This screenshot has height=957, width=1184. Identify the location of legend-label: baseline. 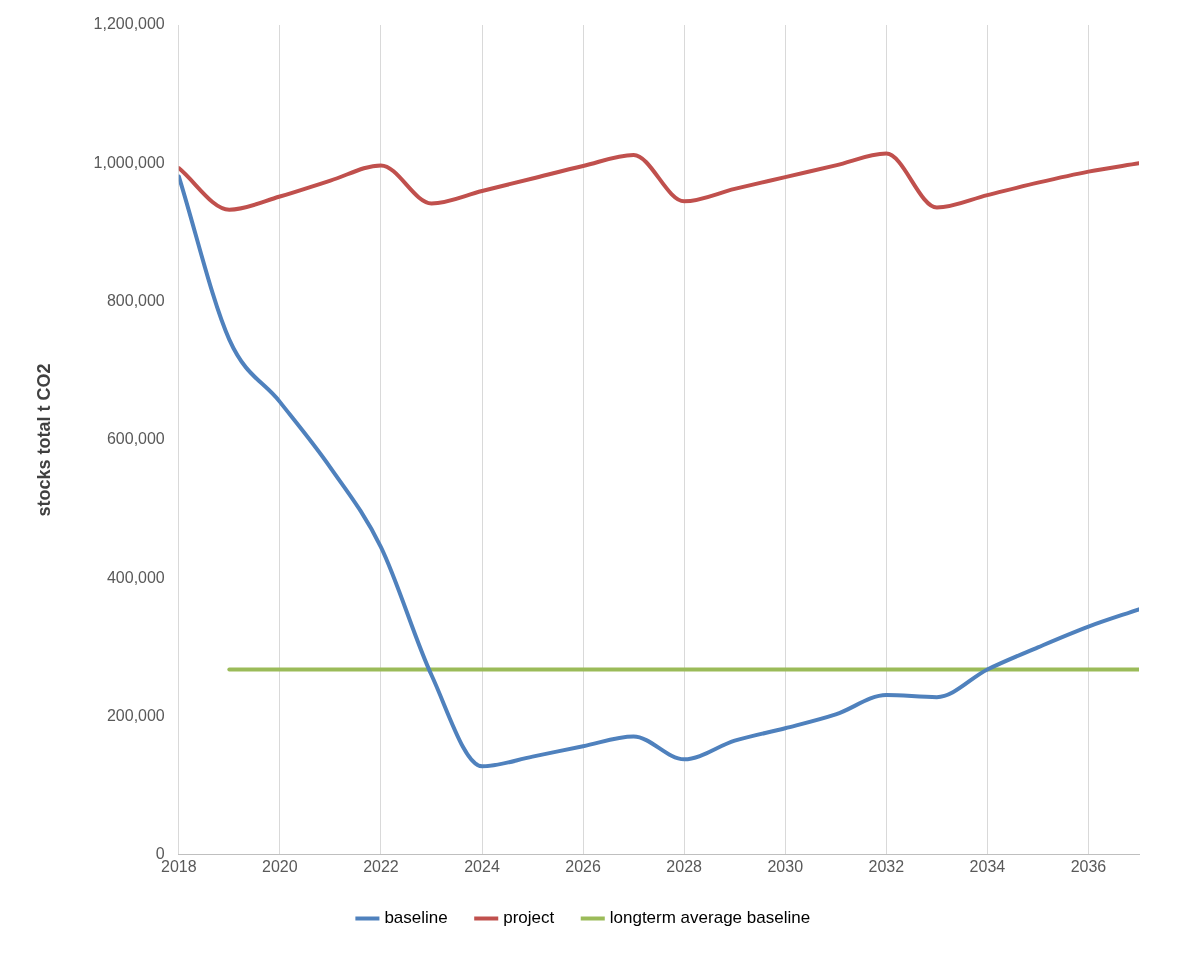
(416, 918).